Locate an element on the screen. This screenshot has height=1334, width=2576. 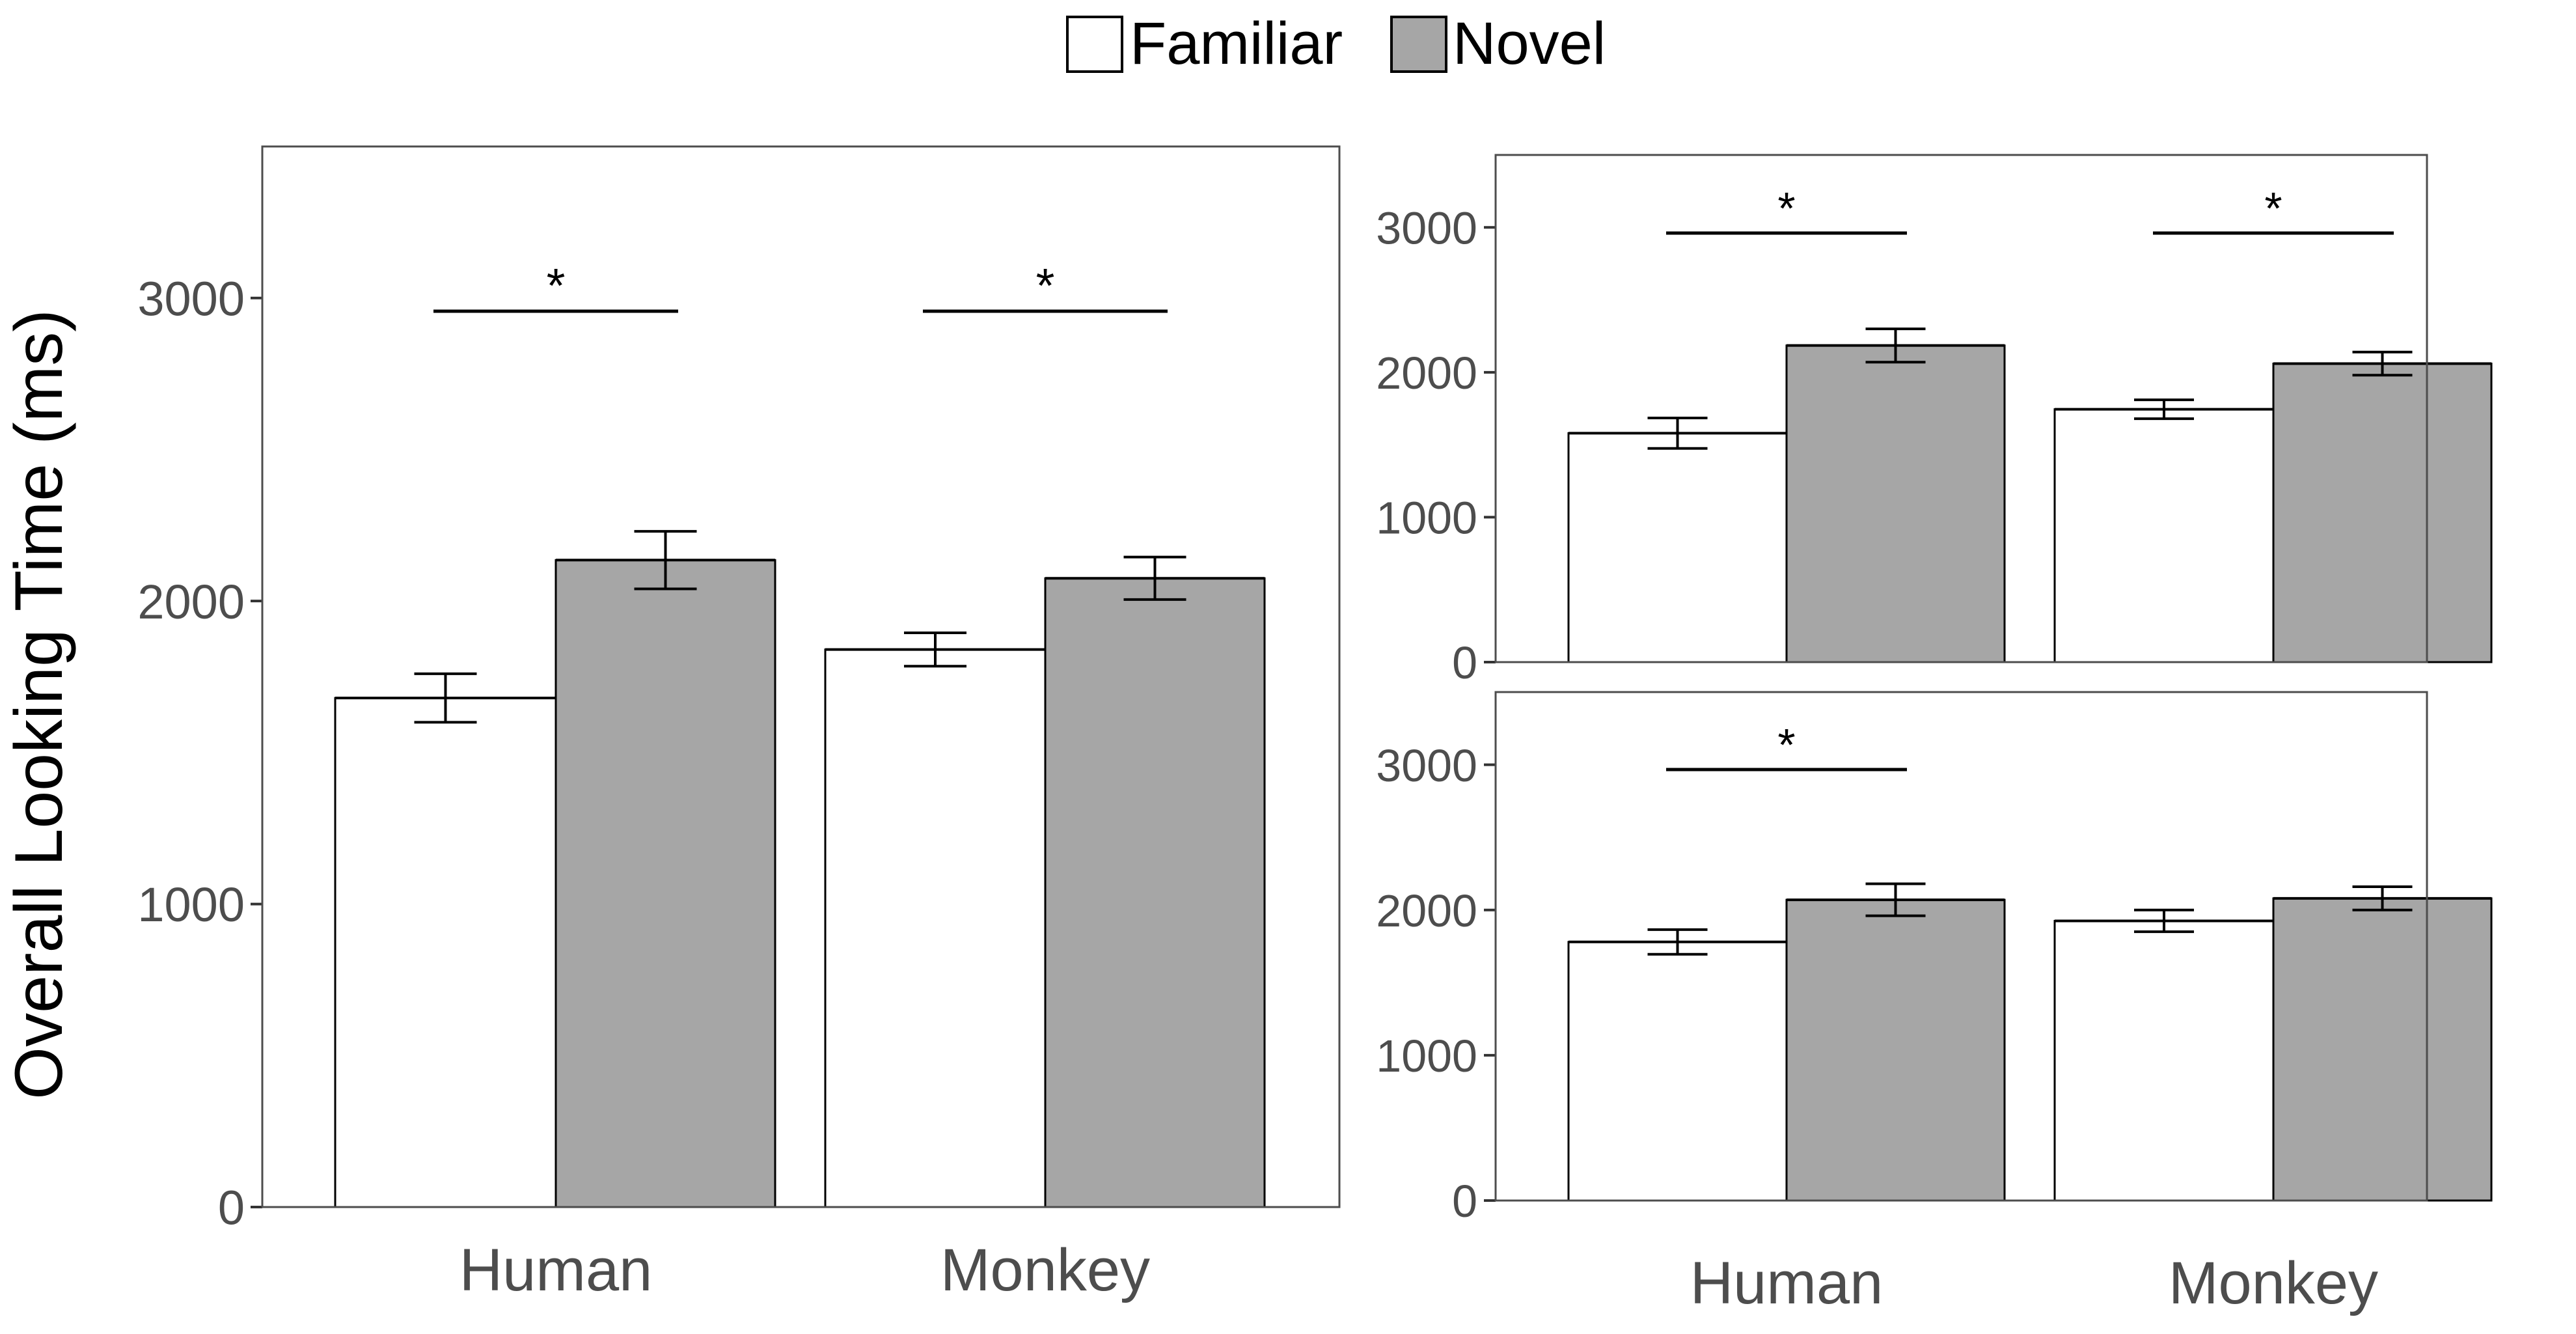
y-axis-title: Overall Looking Time (ms) is located at coordinates (39, 704).